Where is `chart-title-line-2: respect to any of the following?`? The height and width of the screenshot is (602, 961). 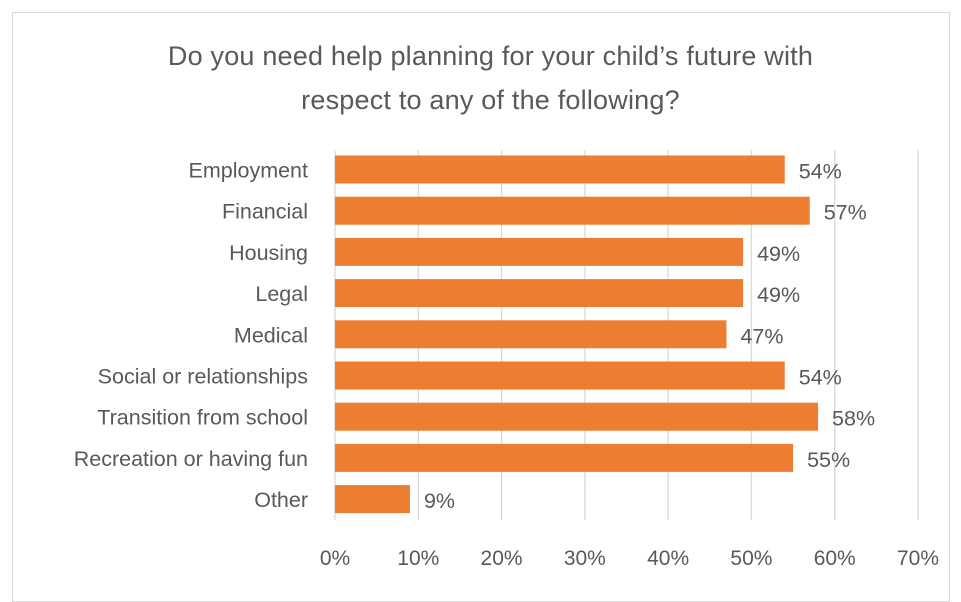 chart-title-line-2: respect to any of the following? is located at coordinates (490, 100).